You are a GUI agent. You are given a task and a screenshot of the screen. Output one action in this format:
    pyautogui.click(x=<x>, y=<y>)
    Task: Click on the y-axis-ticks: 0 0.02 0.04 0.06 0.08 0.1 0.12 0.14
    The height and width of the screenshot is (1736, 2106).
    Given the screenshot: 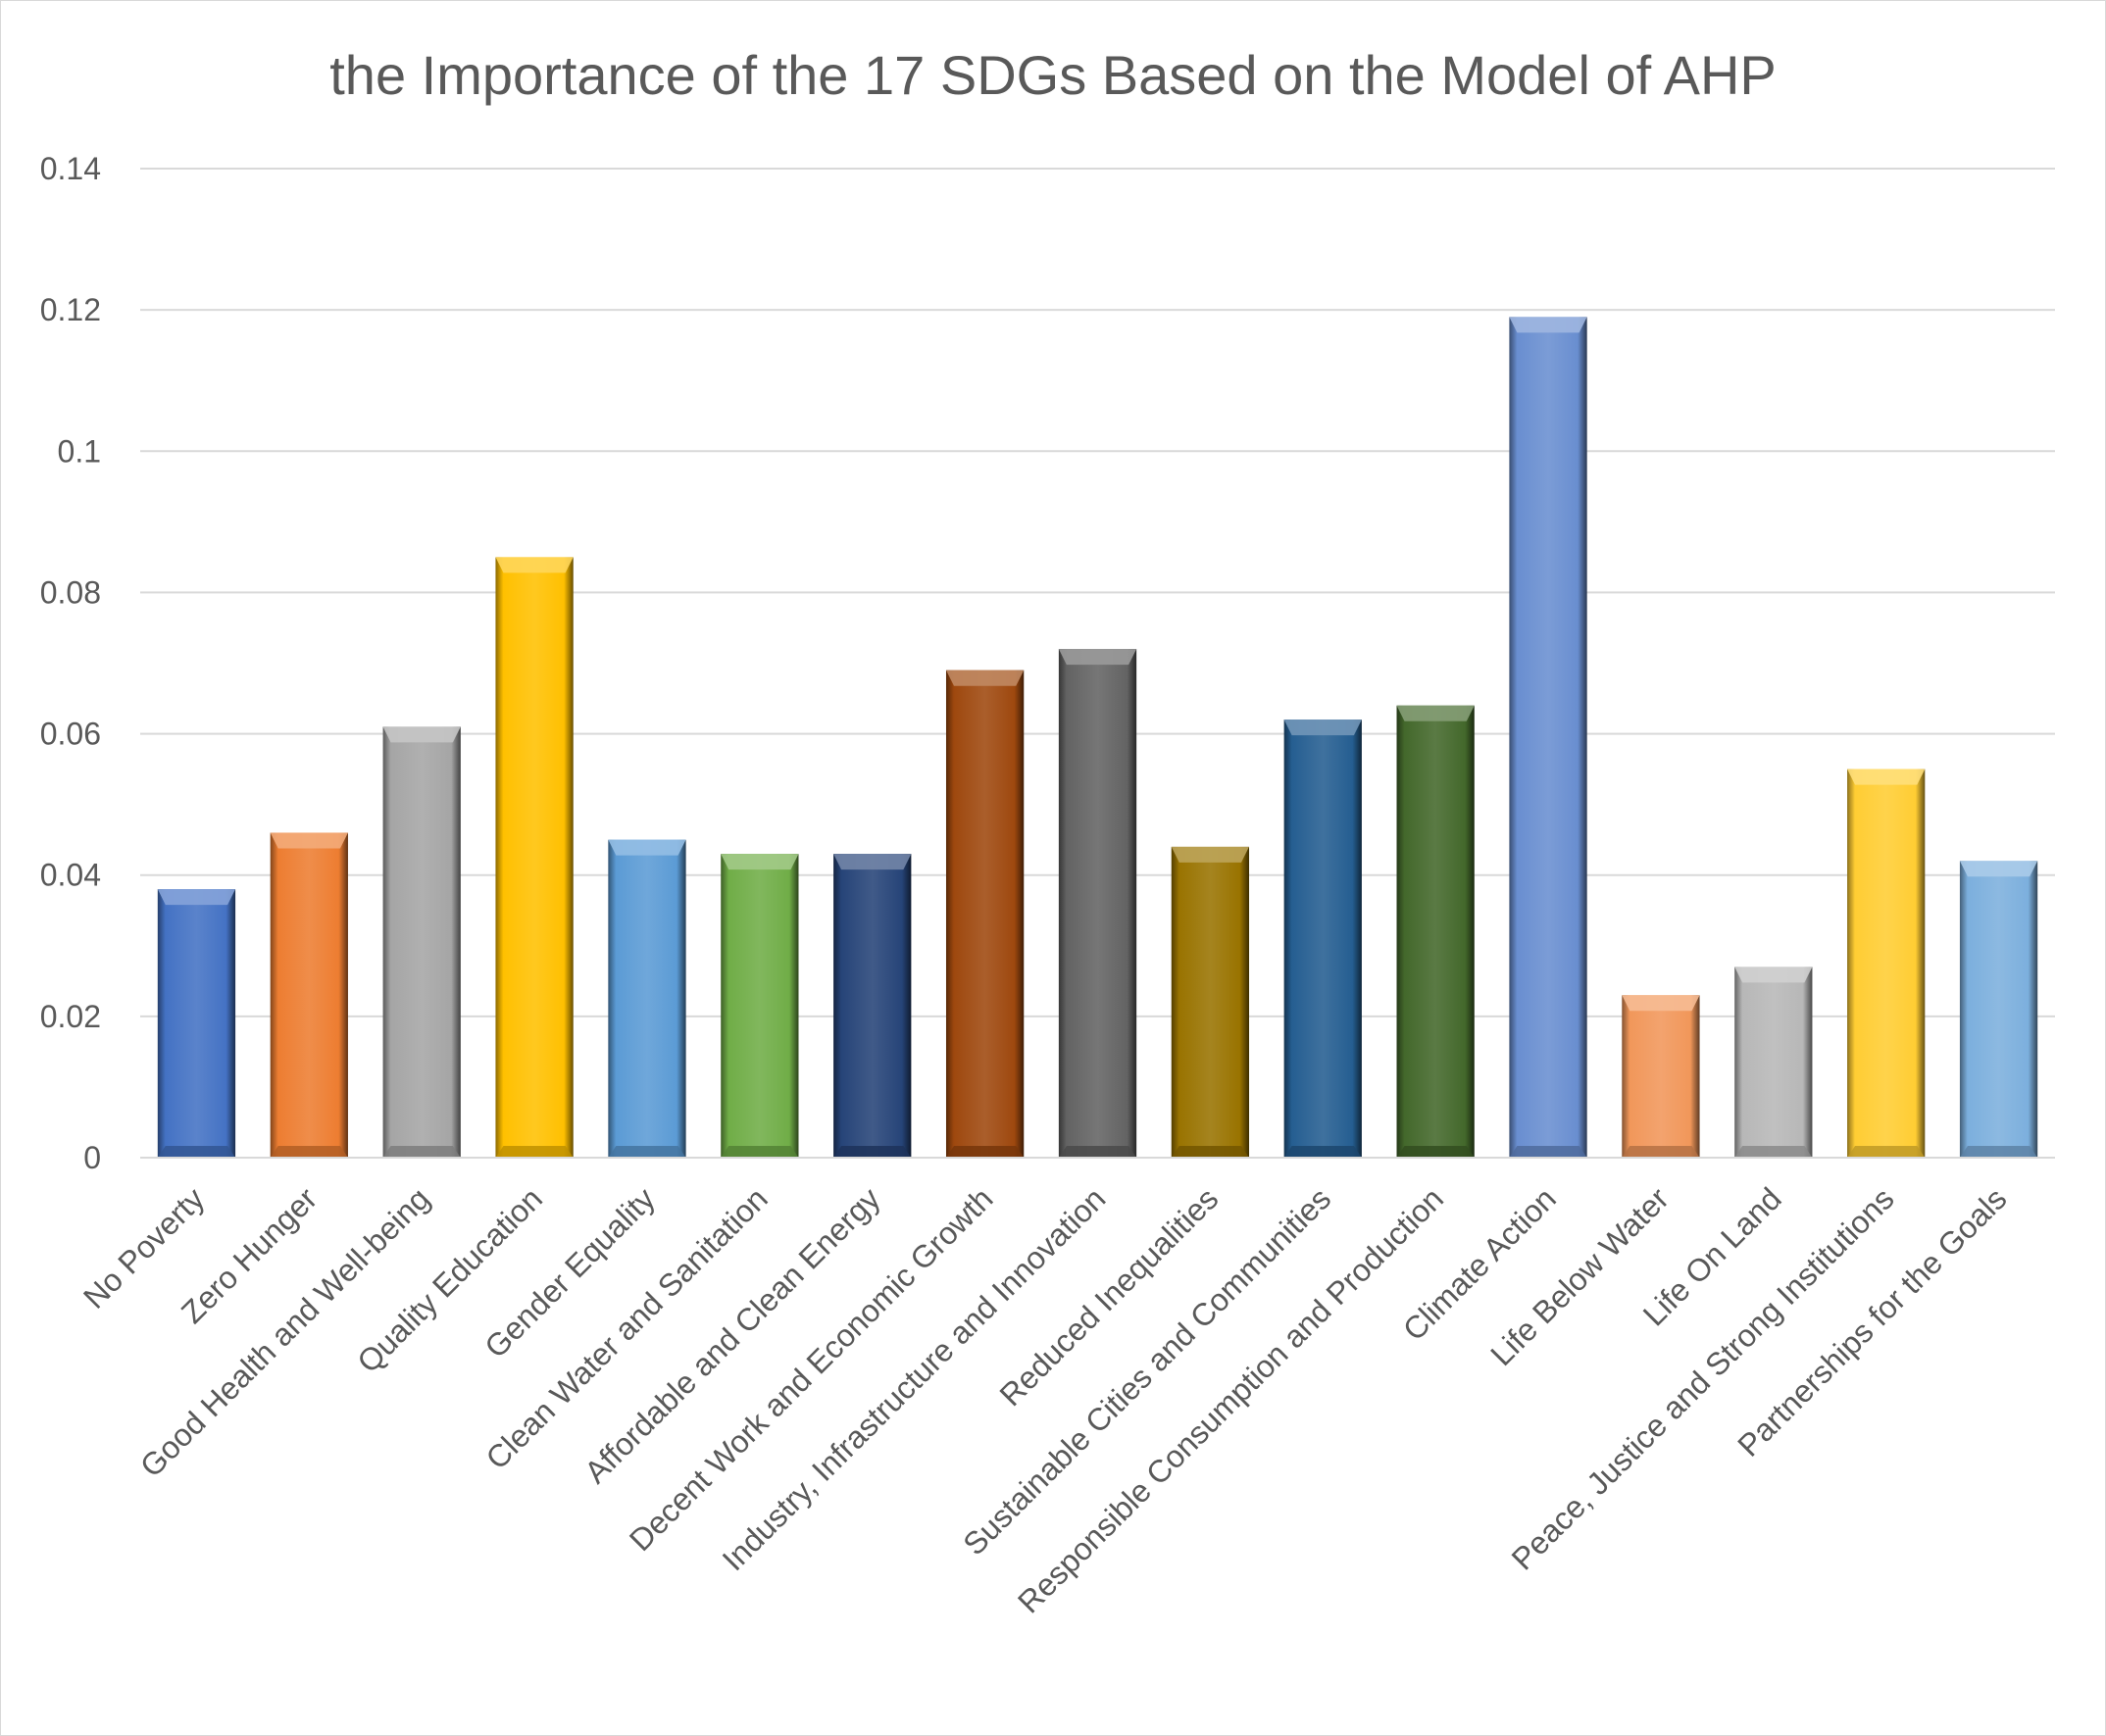 What is the action you would take?
    pyautogui.click(x=71, y=663)
    